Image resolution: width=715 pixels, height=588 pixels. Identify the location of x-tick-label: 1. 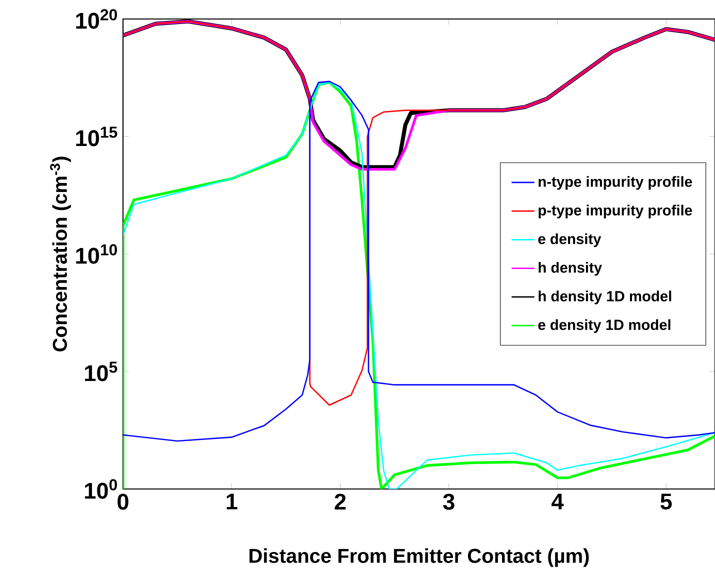
(232, 502).